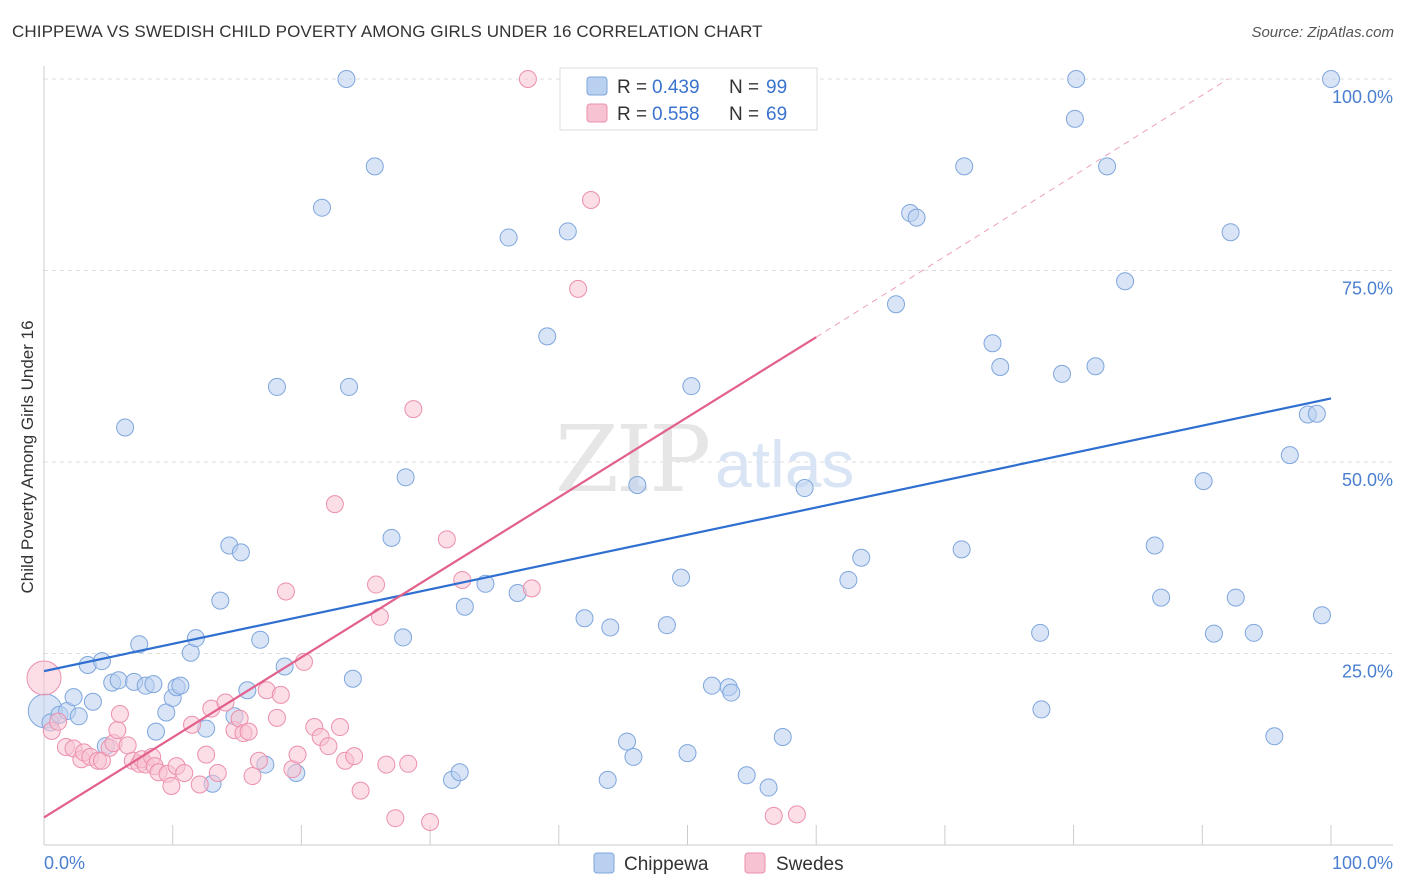 This screenshot has width=1406, height=892. Describe the element at coordinates (676, 87) in the screenshot. I see `stats-legend-r-value-1: 0.439` at that location.